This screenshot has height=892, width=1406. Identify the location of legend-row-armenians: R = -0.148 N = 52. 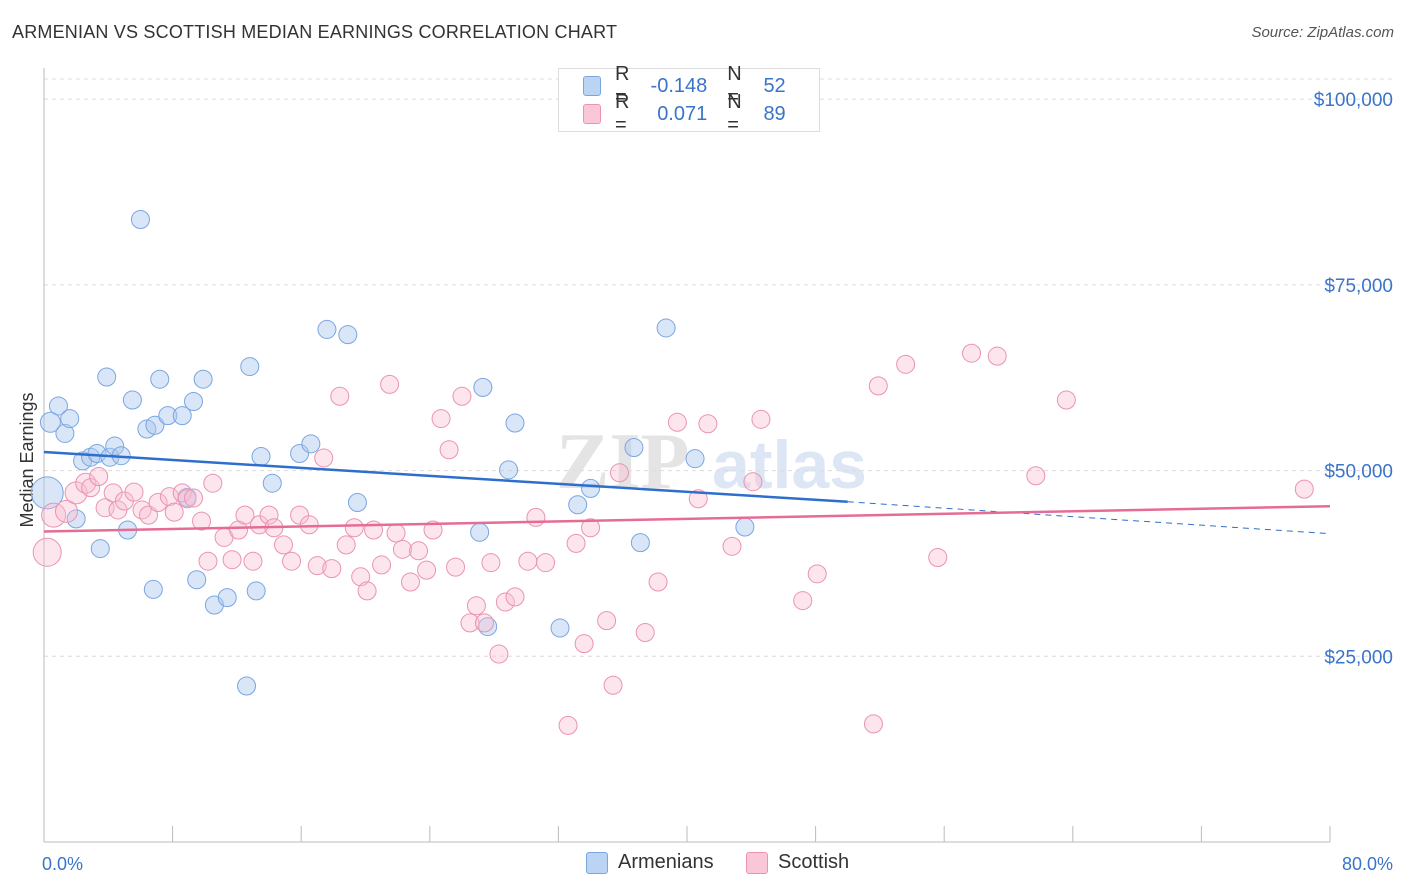
(701, 85).